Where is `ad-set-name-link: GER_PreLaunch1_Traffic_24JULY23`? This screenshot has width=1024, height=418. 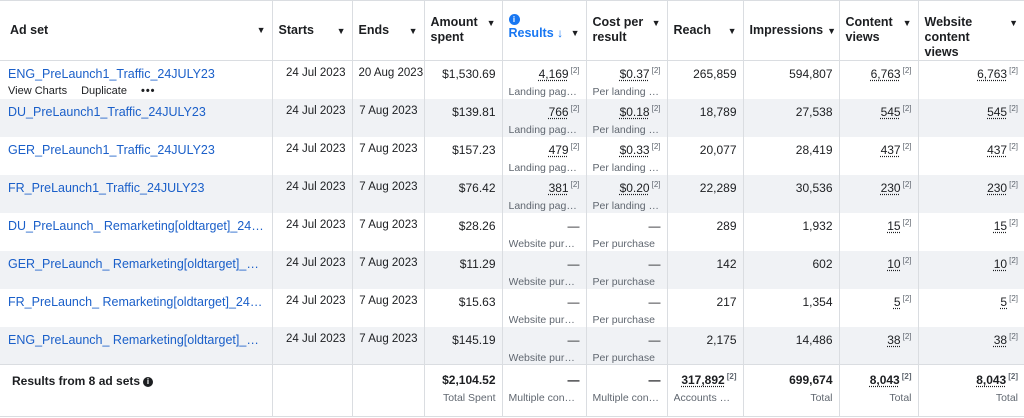 ad-set-name-link: GER_PreLaunch1_Traffic_24JULY23 is located at coordinates (111, 149).